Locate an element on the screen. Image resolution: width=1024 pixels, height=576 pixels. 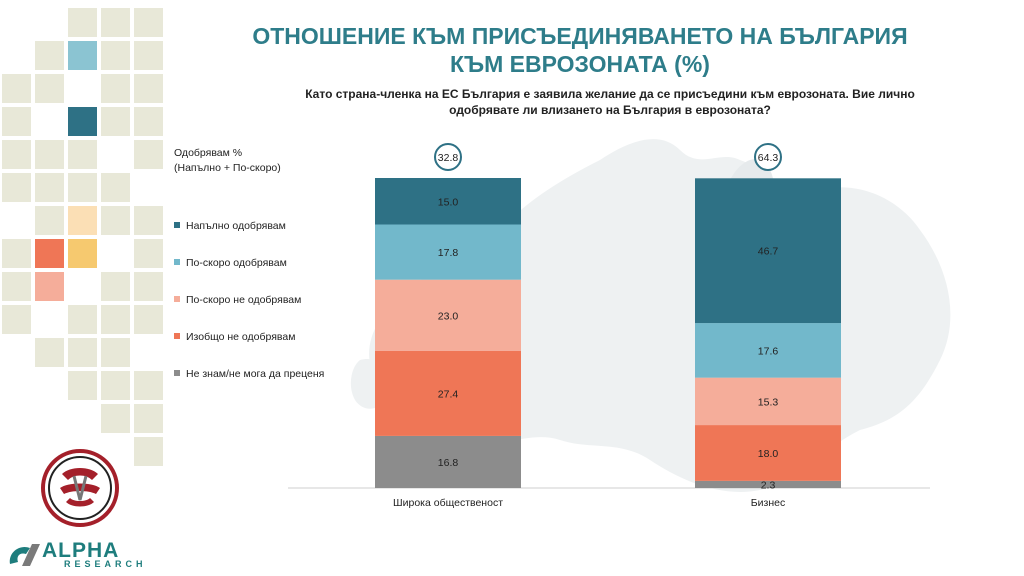
bar-value-label: 27.4 is located at coordinates (448, 394).